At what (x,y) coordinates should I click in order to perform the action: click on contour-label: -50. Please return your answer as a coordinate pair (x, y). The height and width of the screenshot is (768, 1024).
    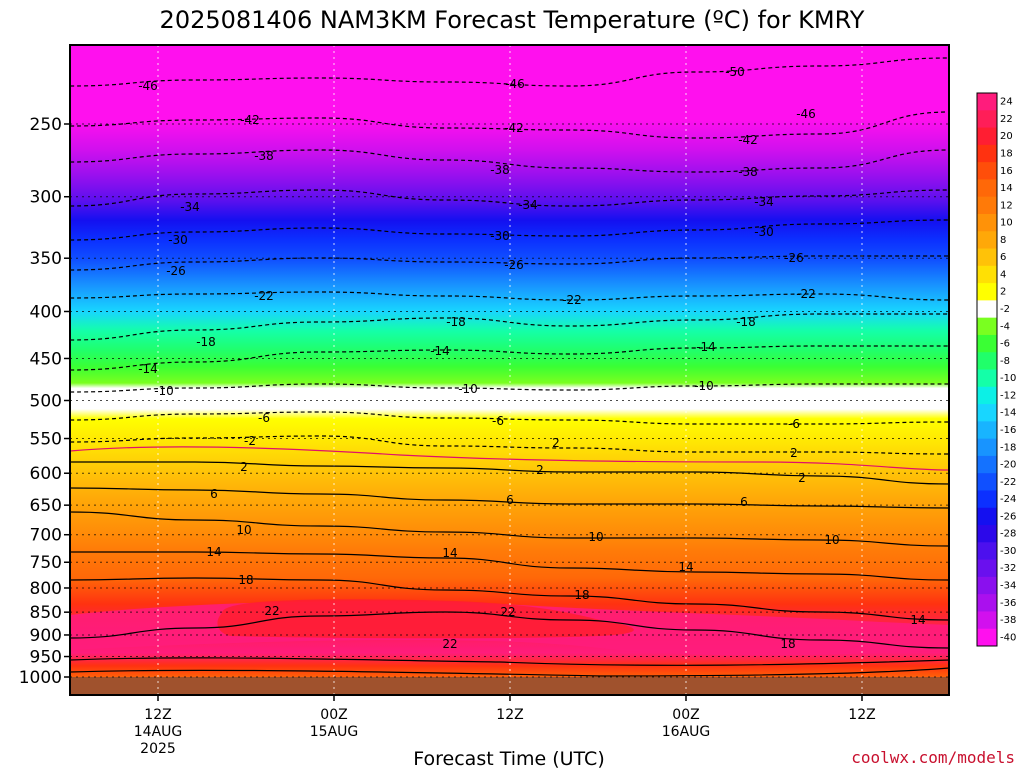
    Looking at the image, I should click on (735, 72).